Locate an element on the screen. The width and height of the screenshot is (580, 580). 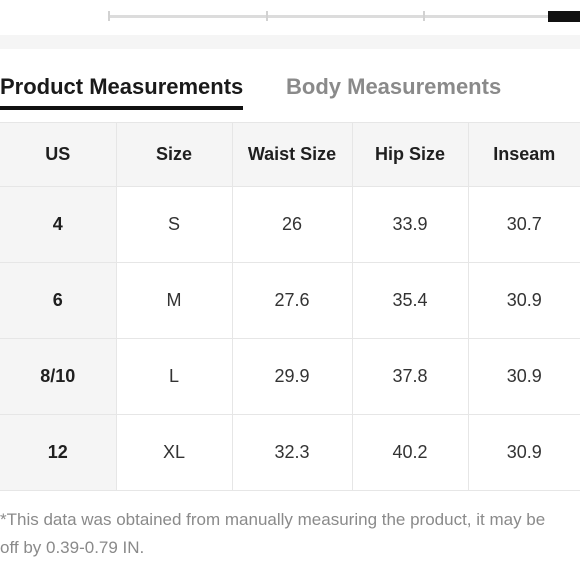
cell-waist: 27.6 is located at coordinates (292, 300).